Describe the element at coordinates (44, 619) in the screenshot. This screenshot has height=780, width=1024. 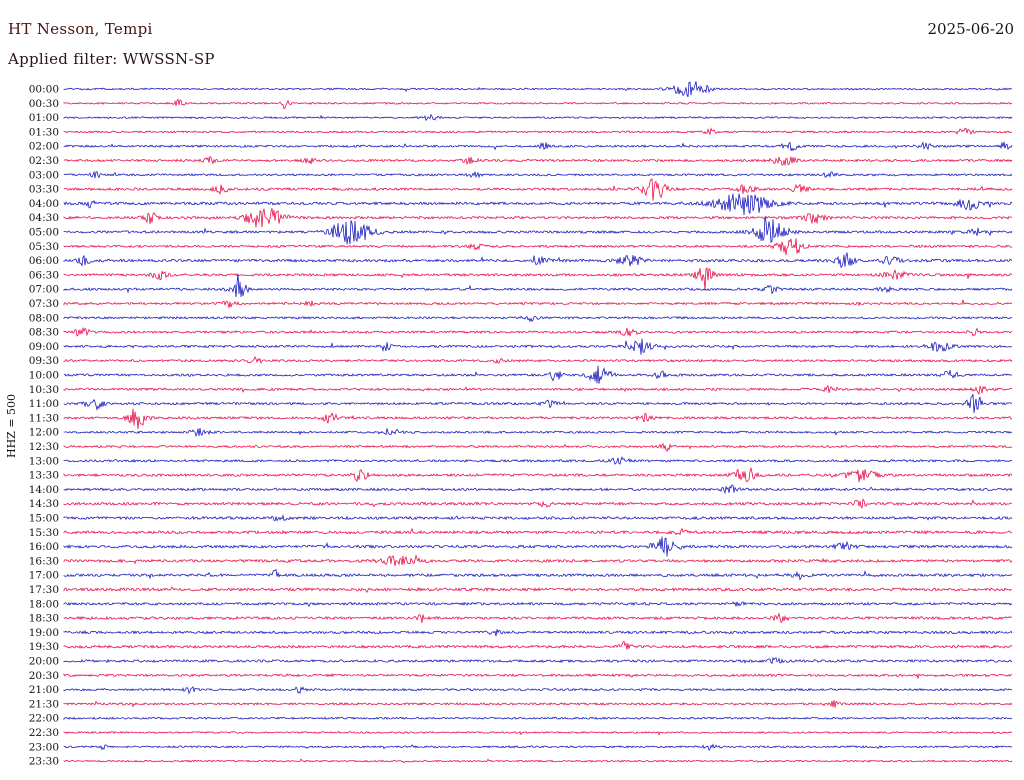
I see `time-label: 18:30` at that location.